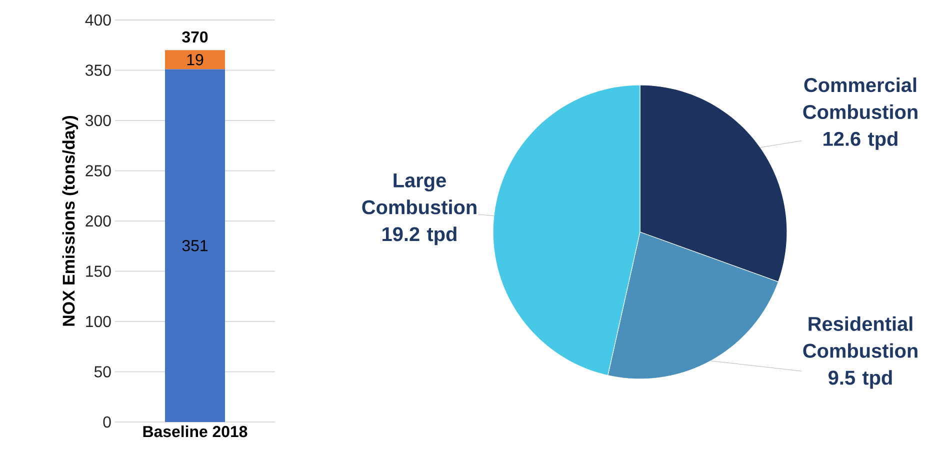  Describe the element at coordinates (98, 221) in the screenshot. I see `y-tick-label: 200` at that location.